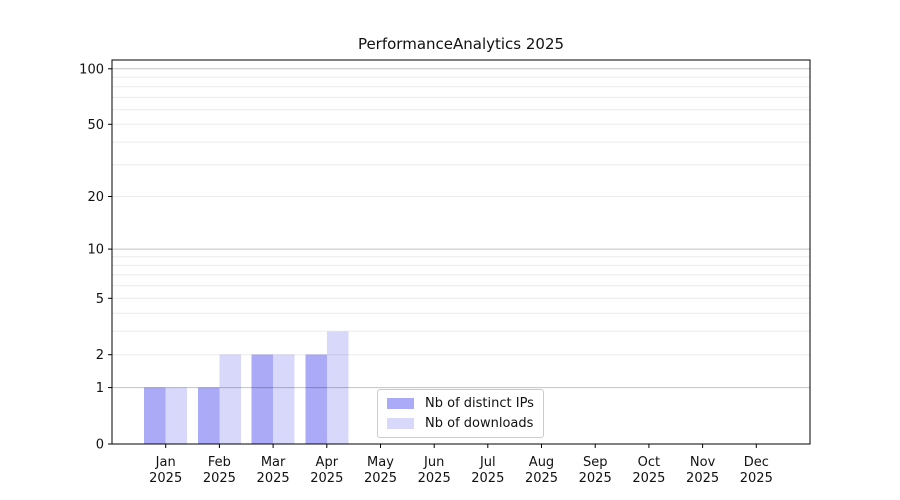  I want to click on x-tick-label-month: Aug, so click(541, 462).